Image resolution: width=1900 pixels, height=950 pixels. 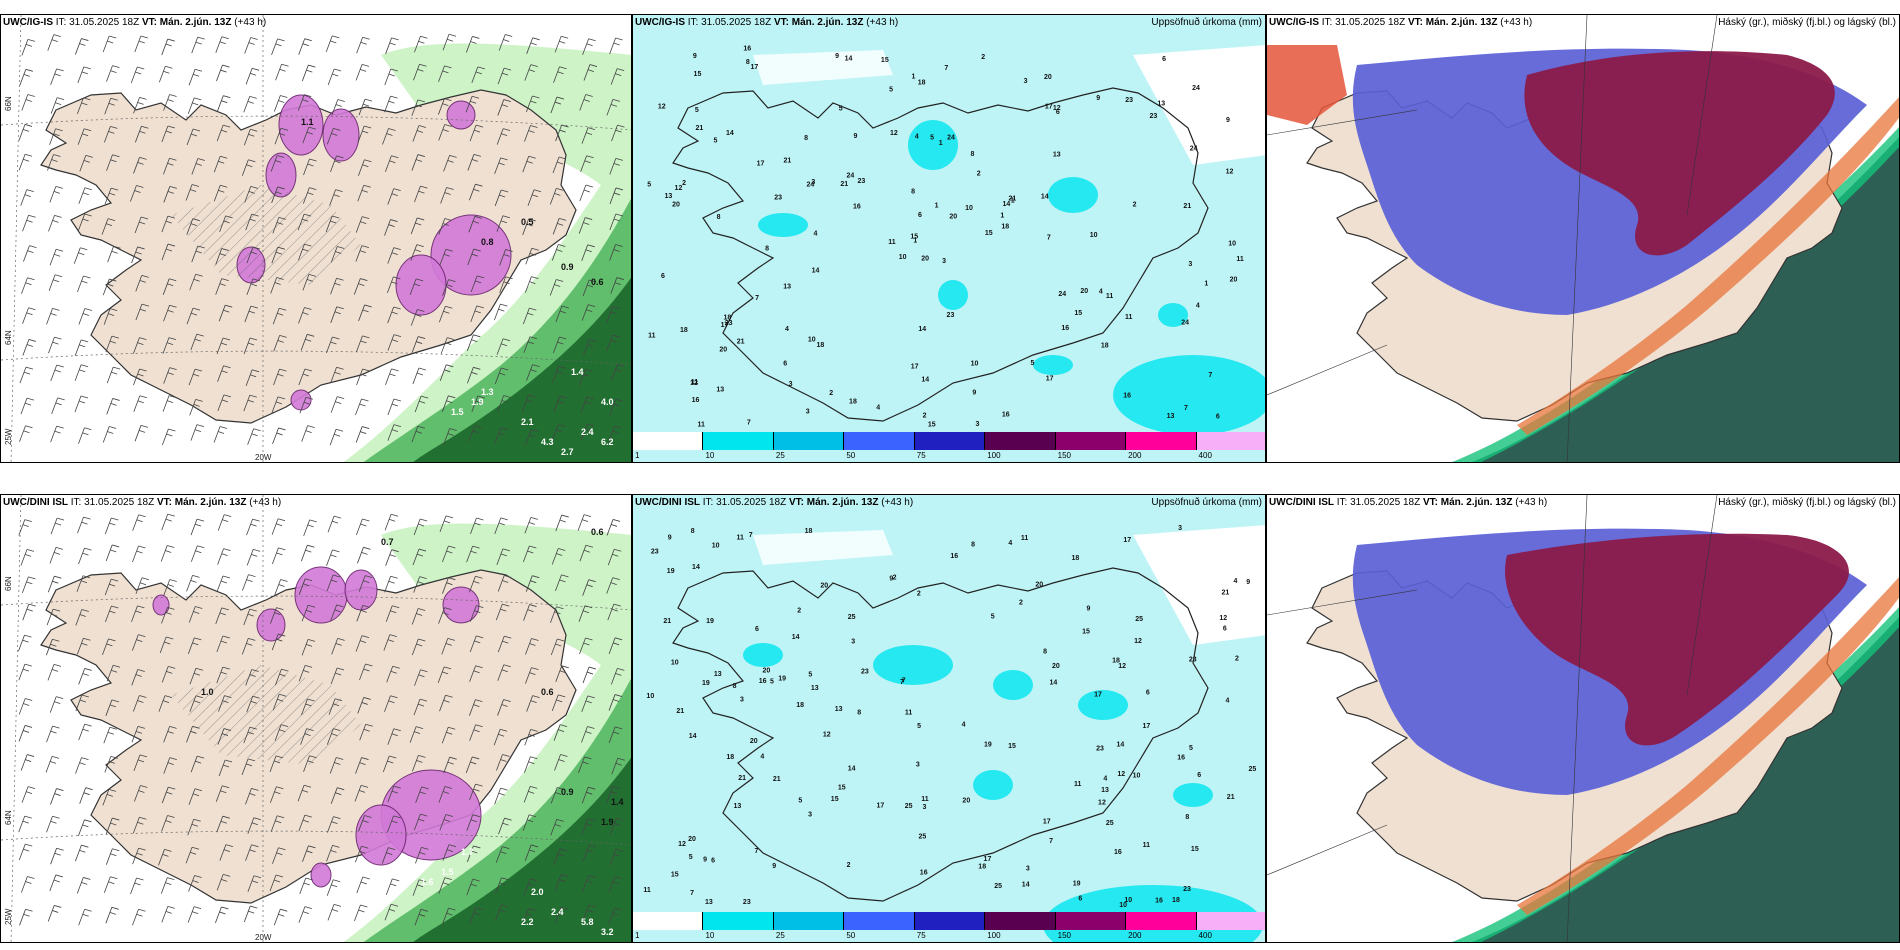 I want to click on precip-value-label: 24, so click(x=1062, y=294).